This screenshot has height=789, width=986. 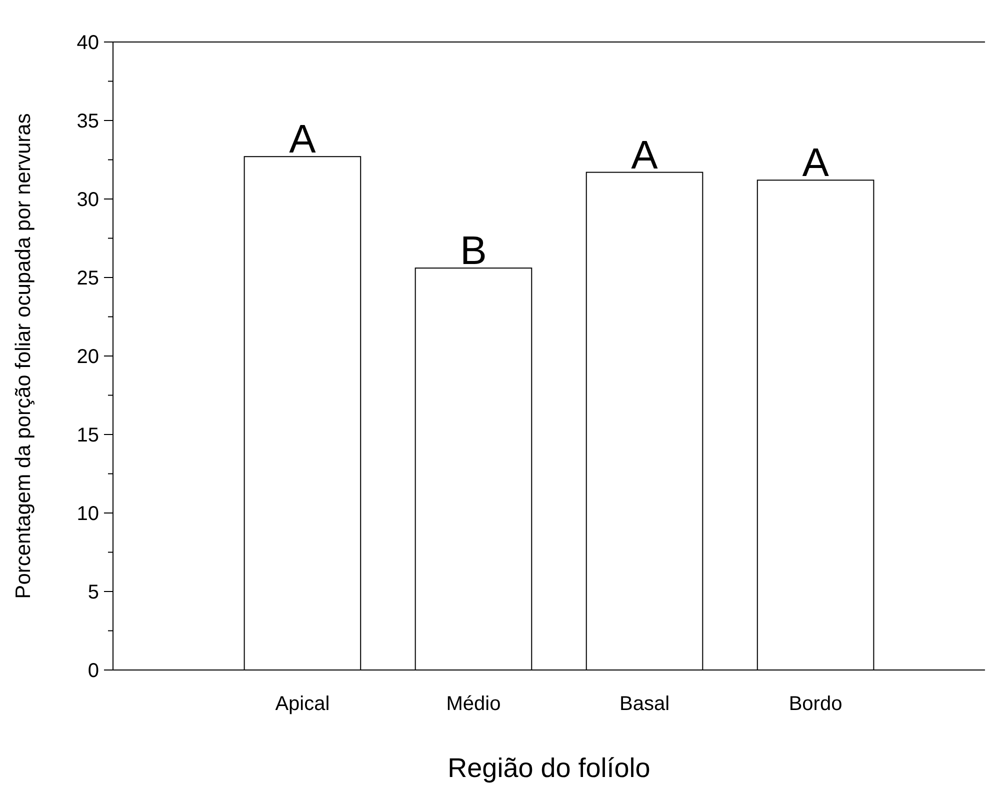 I want to click on x-tick-label: Bordo, so click(x=815, y=704).